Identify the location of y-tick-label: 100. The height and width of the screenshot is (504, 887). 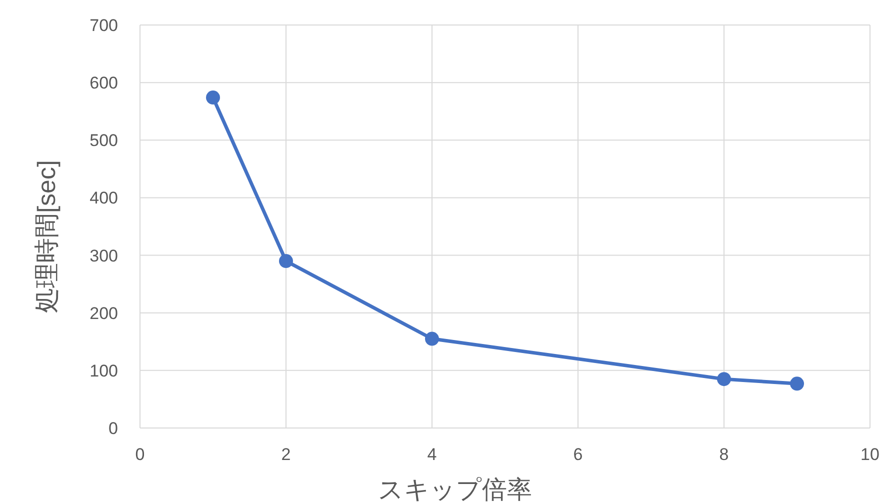
(104, 370).